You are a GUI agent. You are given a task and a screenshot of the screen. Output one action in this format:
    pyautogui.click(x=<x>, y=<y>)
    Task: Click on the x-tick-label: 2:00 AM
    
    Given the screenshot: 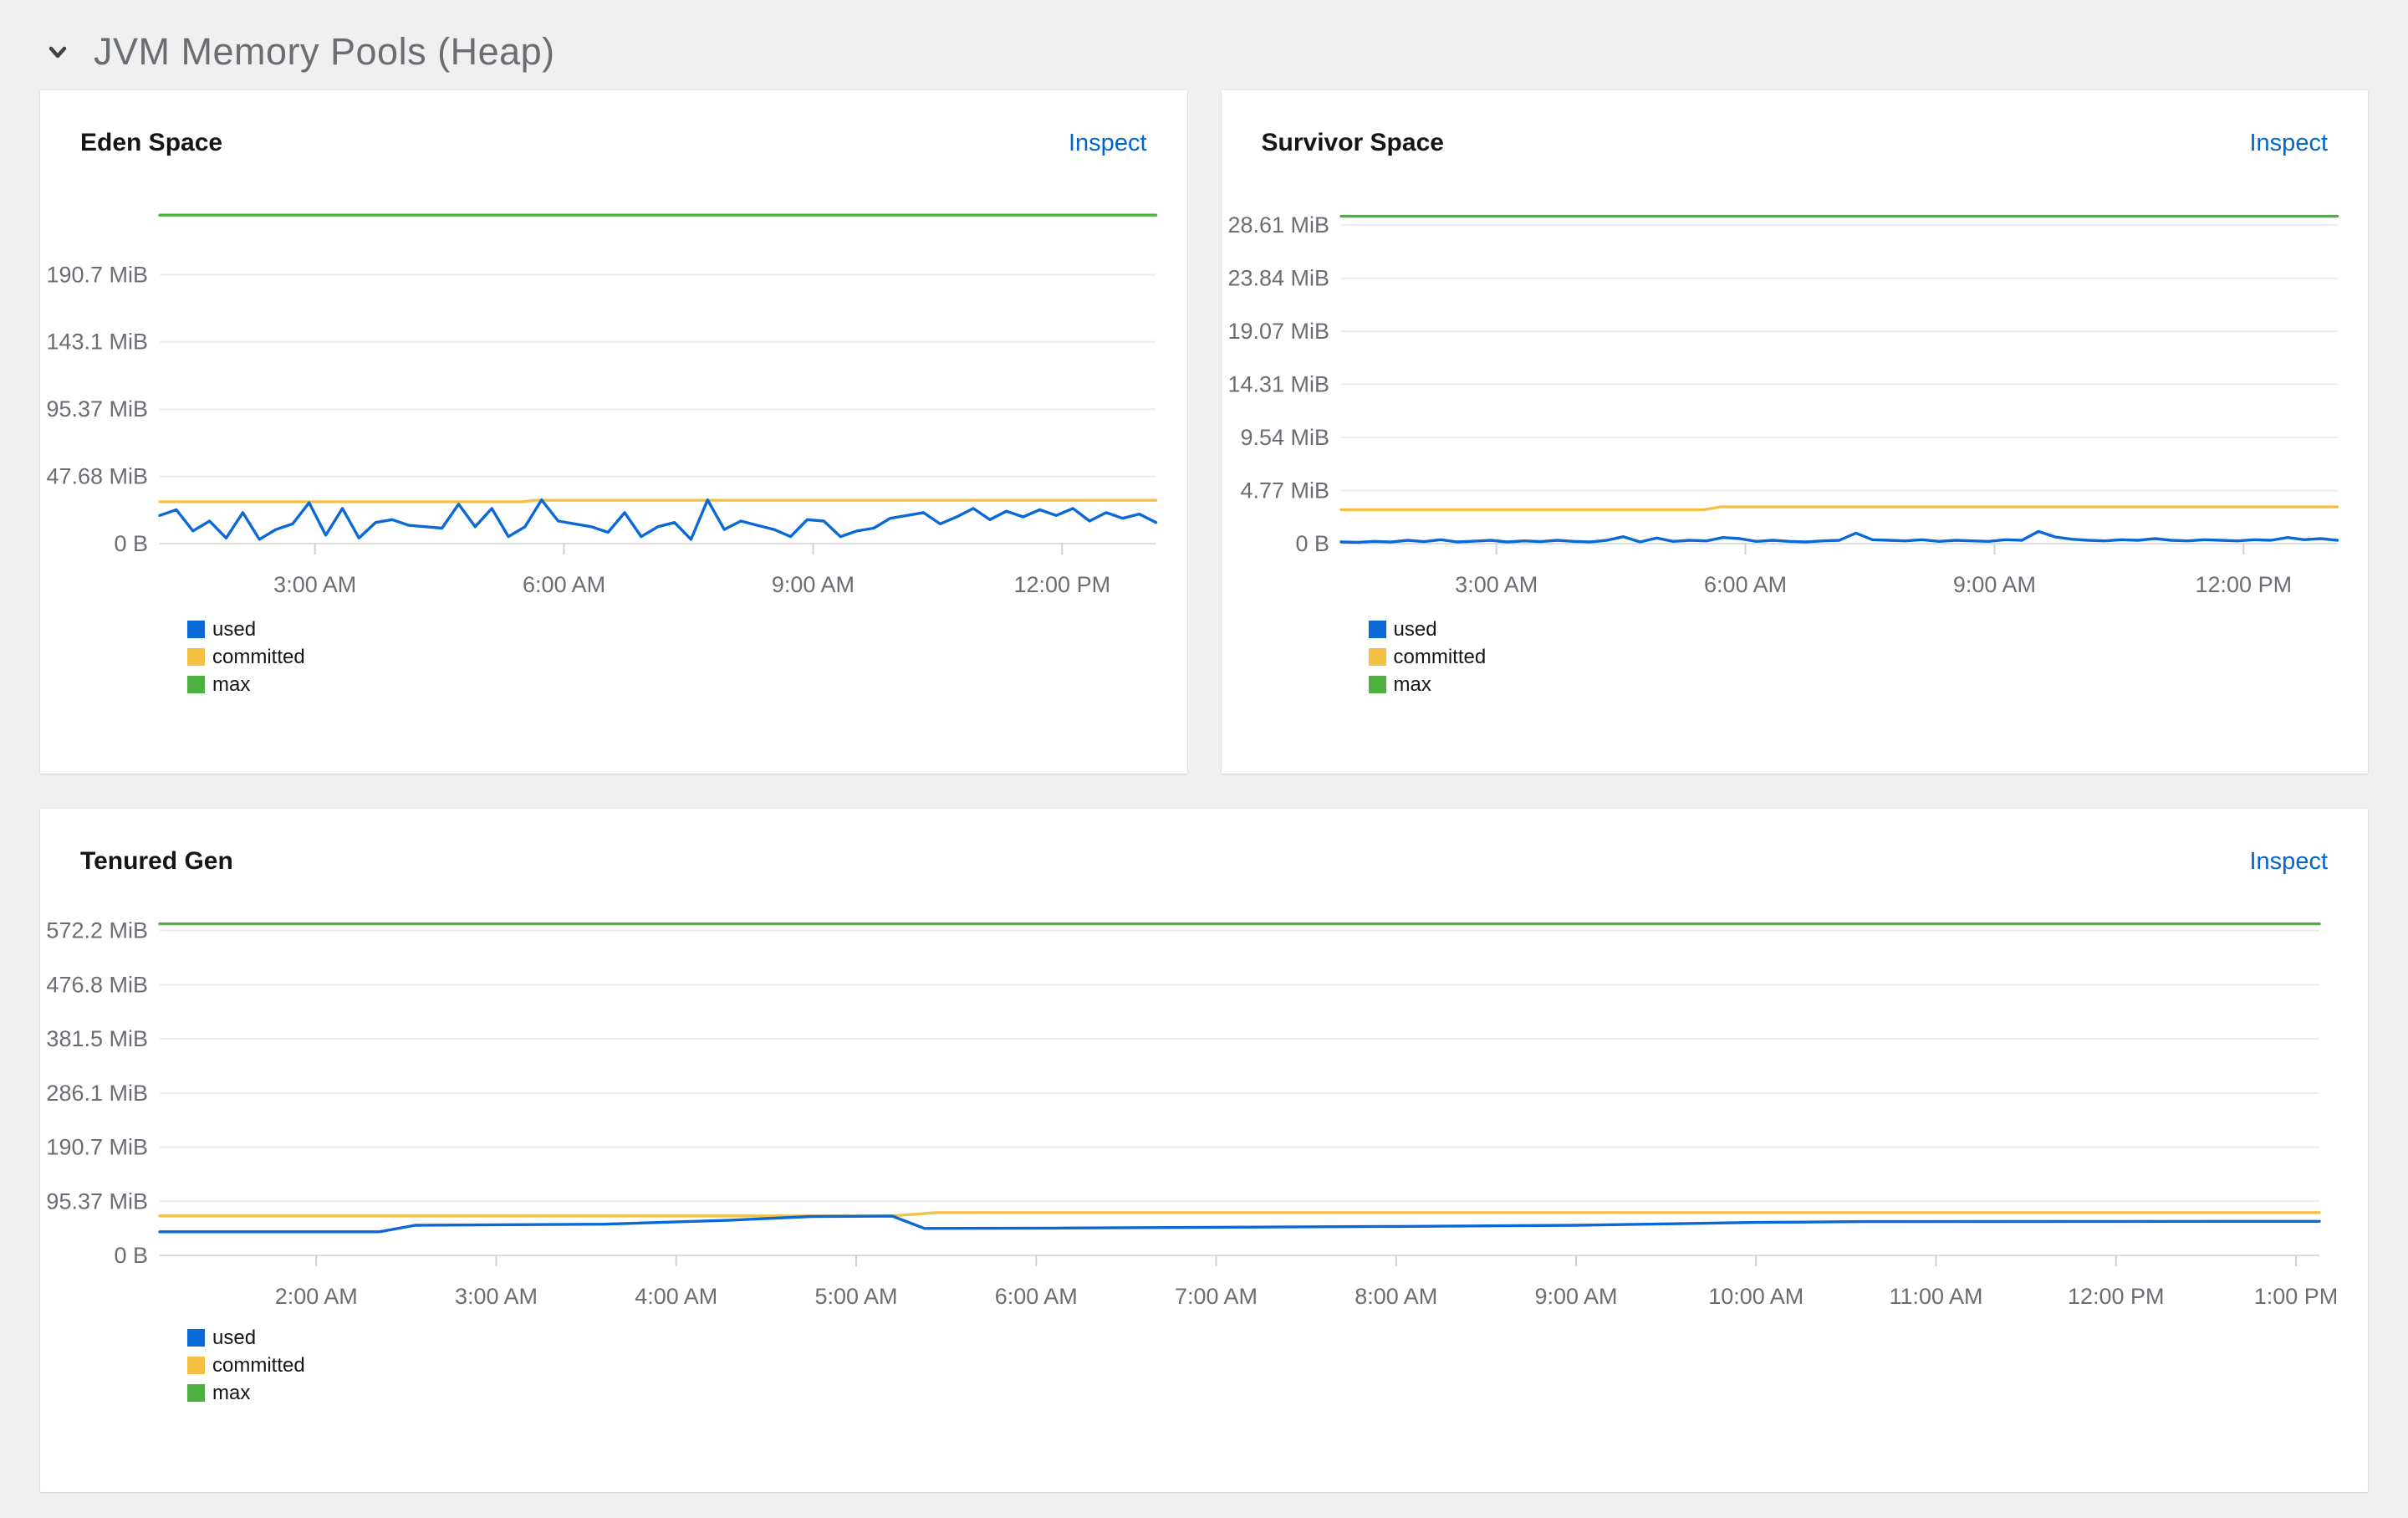 What is the action you would take?
    pyautogui.click(x=317, y=1296)
    